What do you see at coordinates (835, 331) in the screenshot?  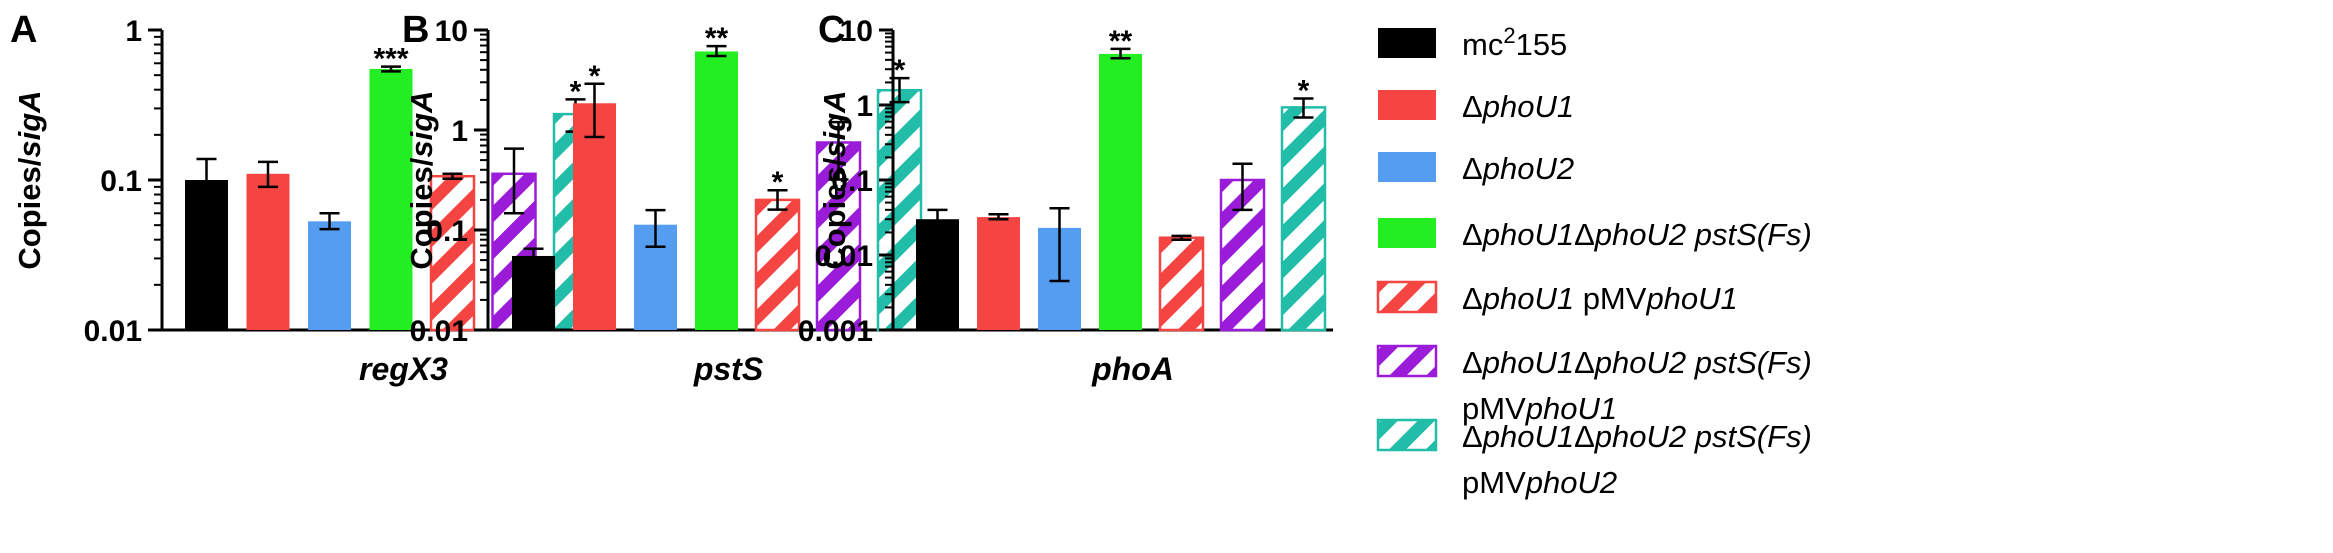 I see `y-tick-label: 0.001` at bounding box center [835, 331].